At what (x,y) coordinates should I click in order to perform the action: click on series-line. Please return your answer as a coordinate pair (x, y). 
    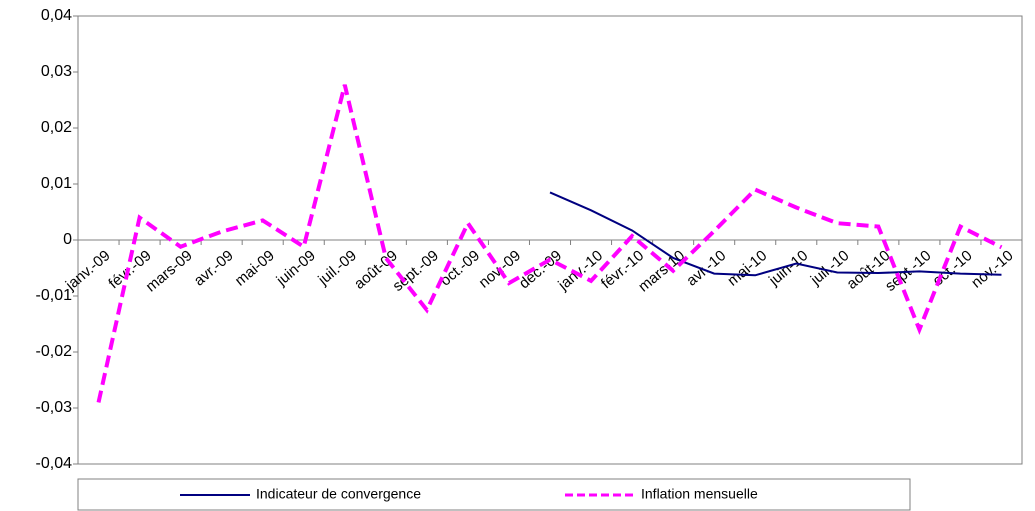
    Looking at the image, I should click on (775, 234).